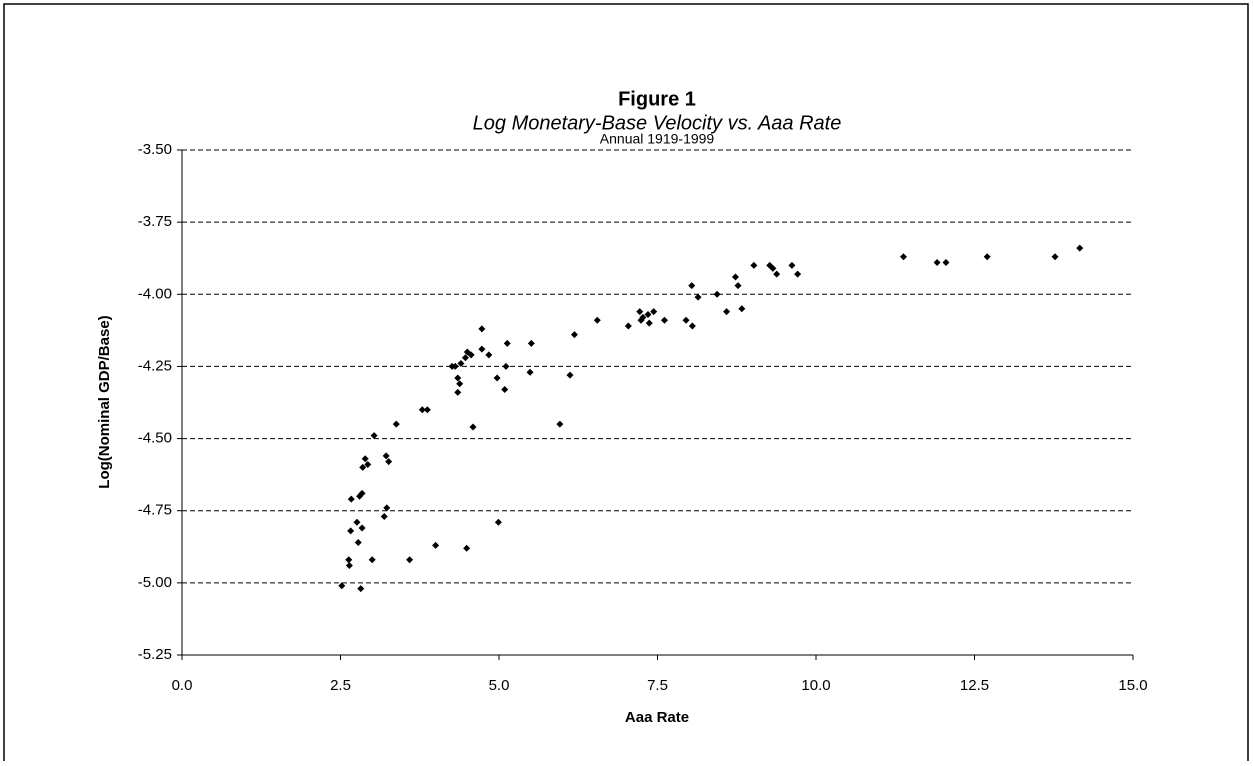 The image size is (1253, 766). Describe the element at coordinates (1132, 685) in the screenshot. I see `x-tick-label: 15.0` at that location.